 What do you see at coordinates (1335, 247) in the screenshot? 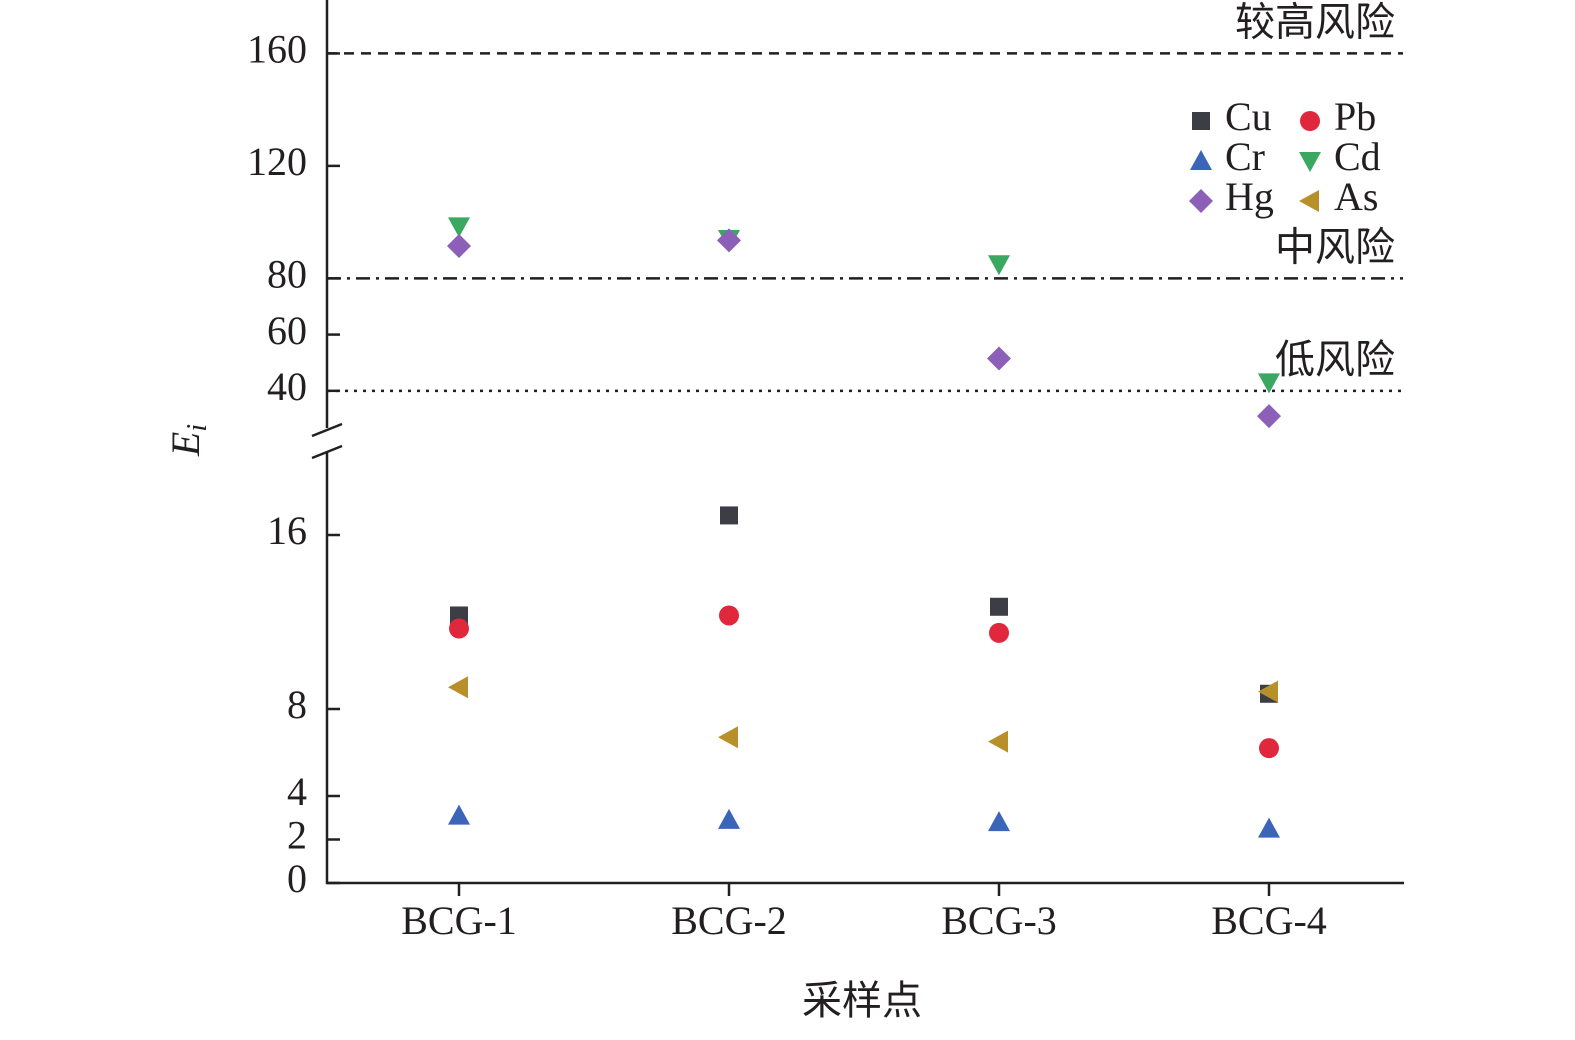
I see `reference-label: 中风险` at bounding box center [1335, 247].